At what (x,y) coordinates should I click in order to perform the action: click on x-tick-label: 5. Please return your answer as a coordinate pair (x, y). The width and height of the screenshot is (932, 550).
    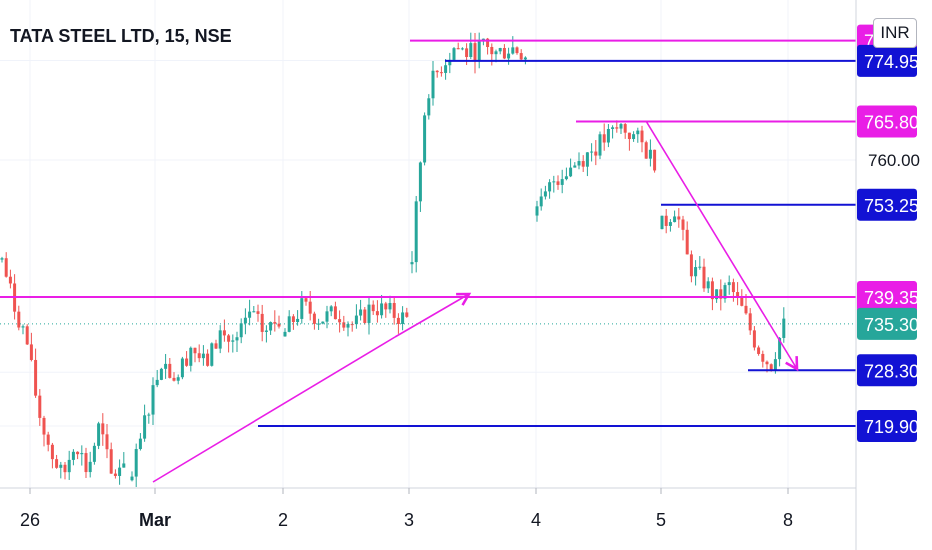
    Looking at the image, I should click on (661, 520).